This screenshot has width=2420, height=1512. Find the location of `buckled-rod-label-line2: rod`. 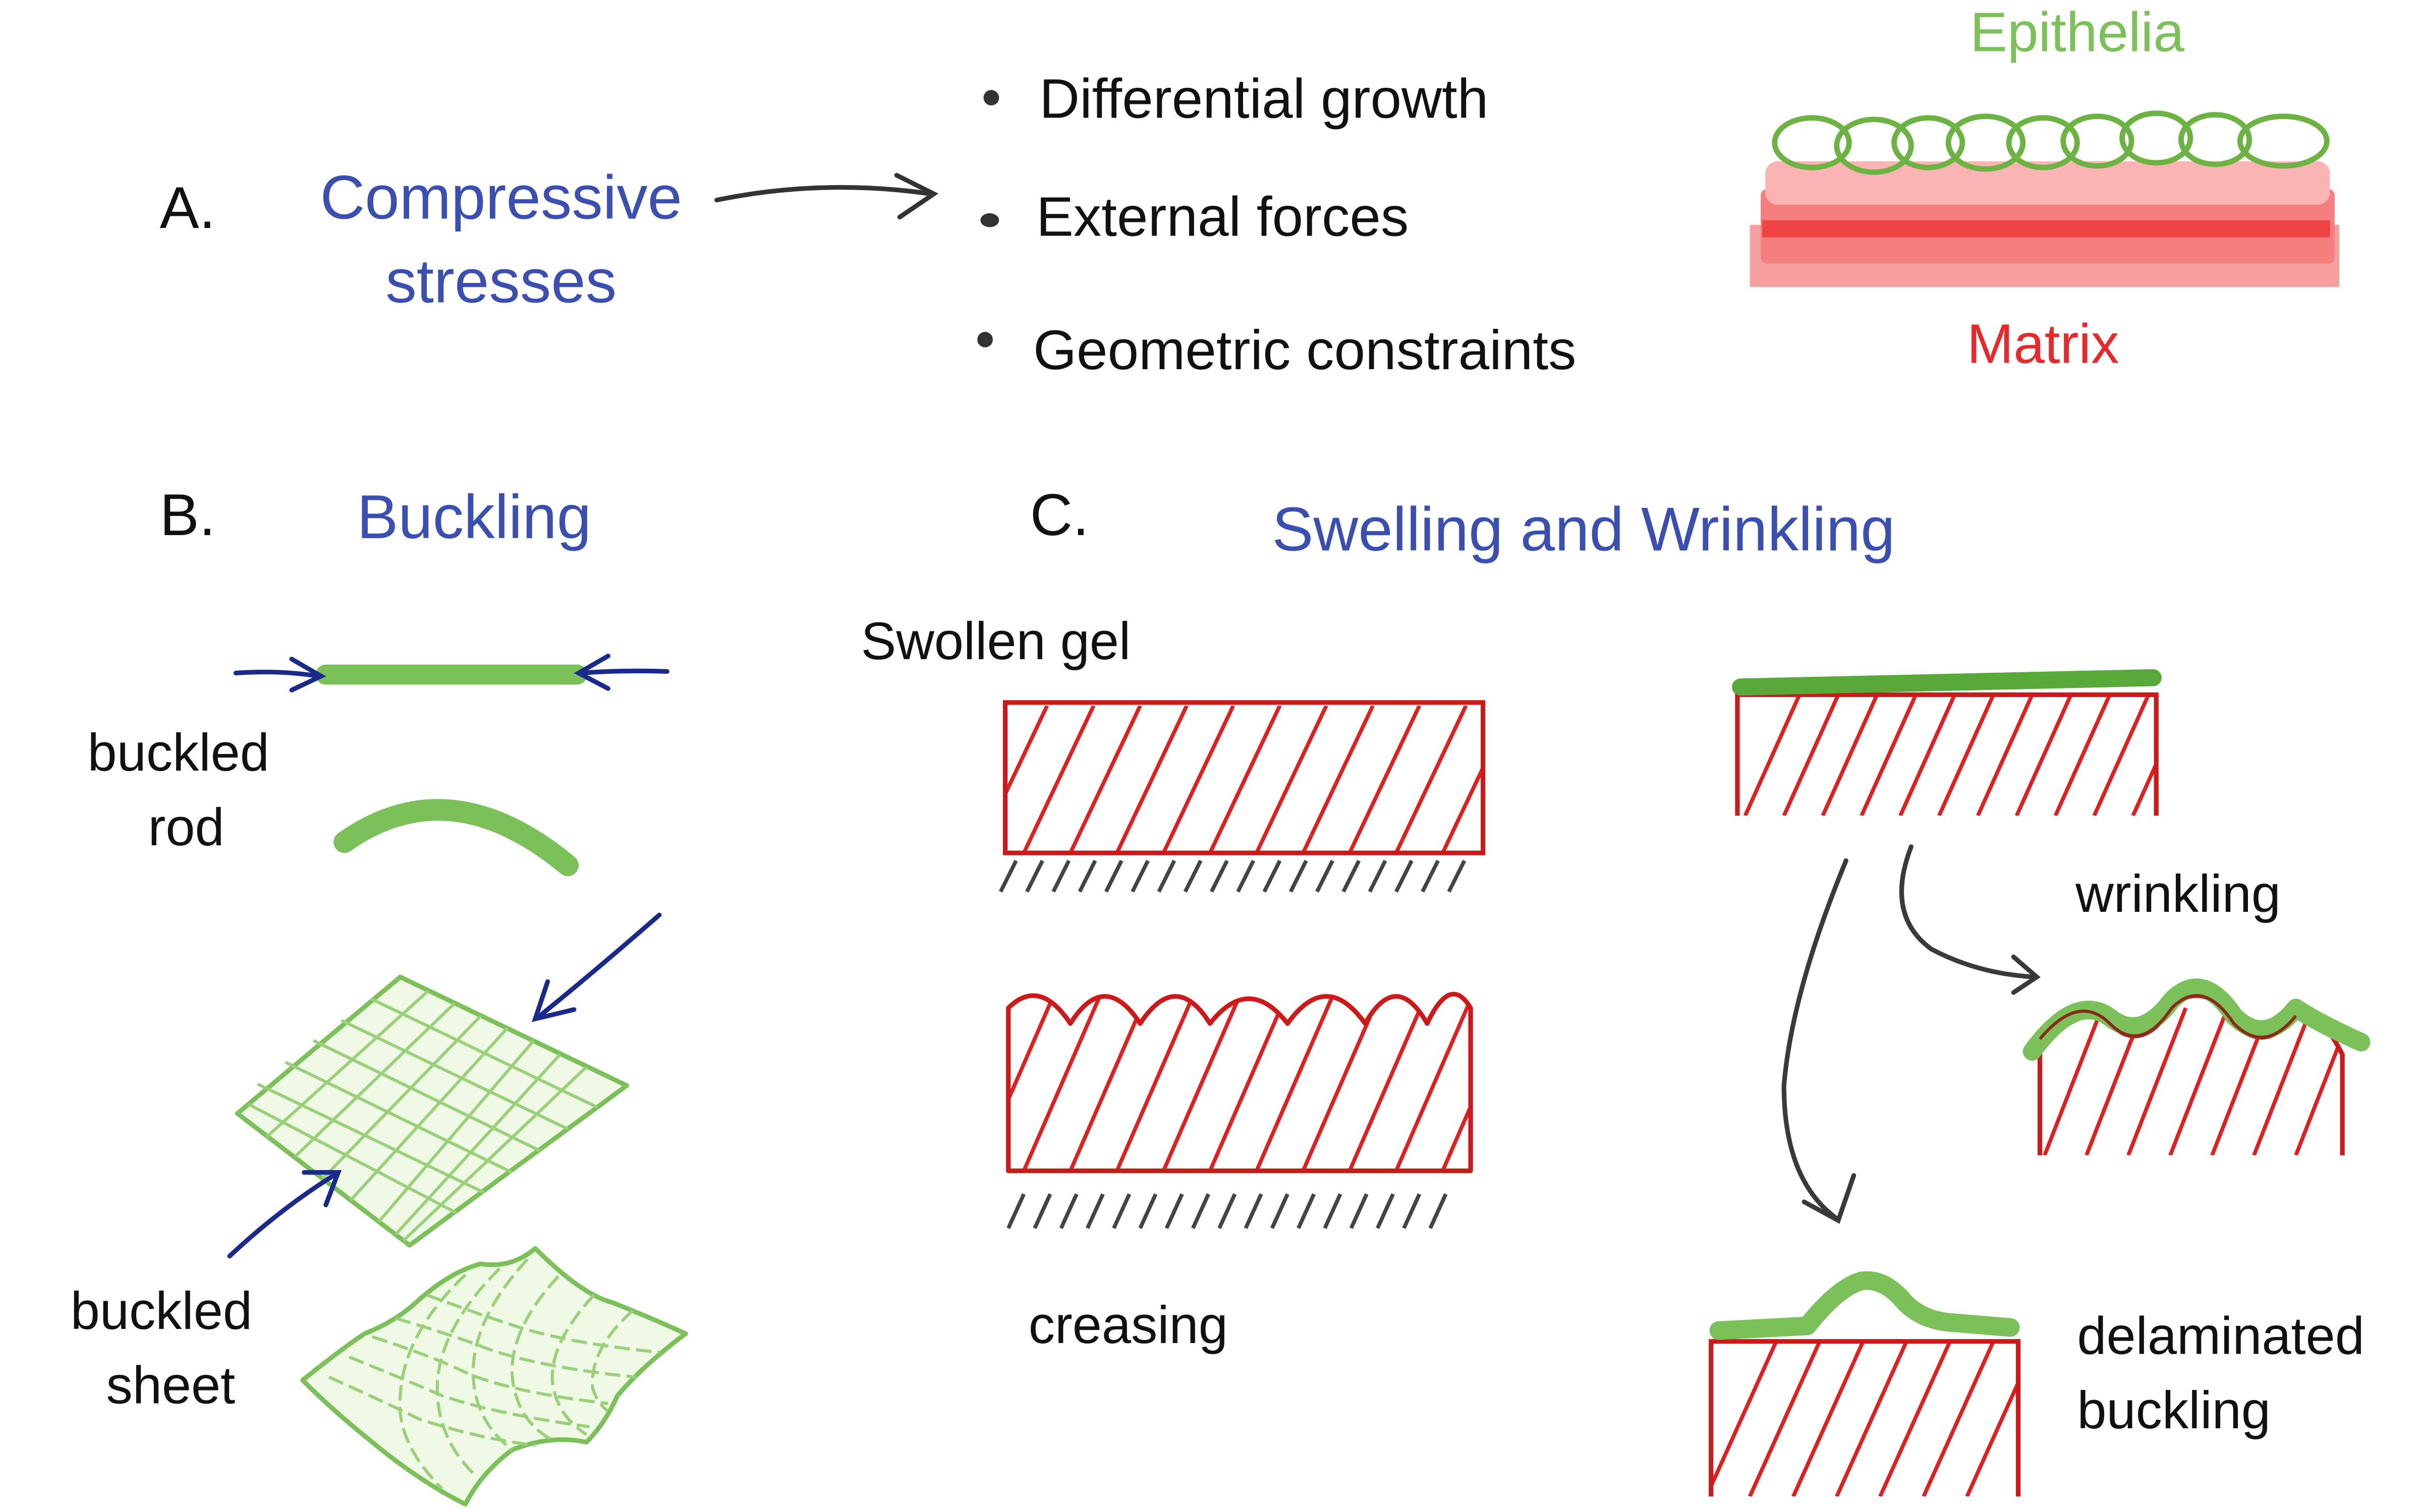

buckled-rod-label-line2: rod is located at coordinates (186, 827).